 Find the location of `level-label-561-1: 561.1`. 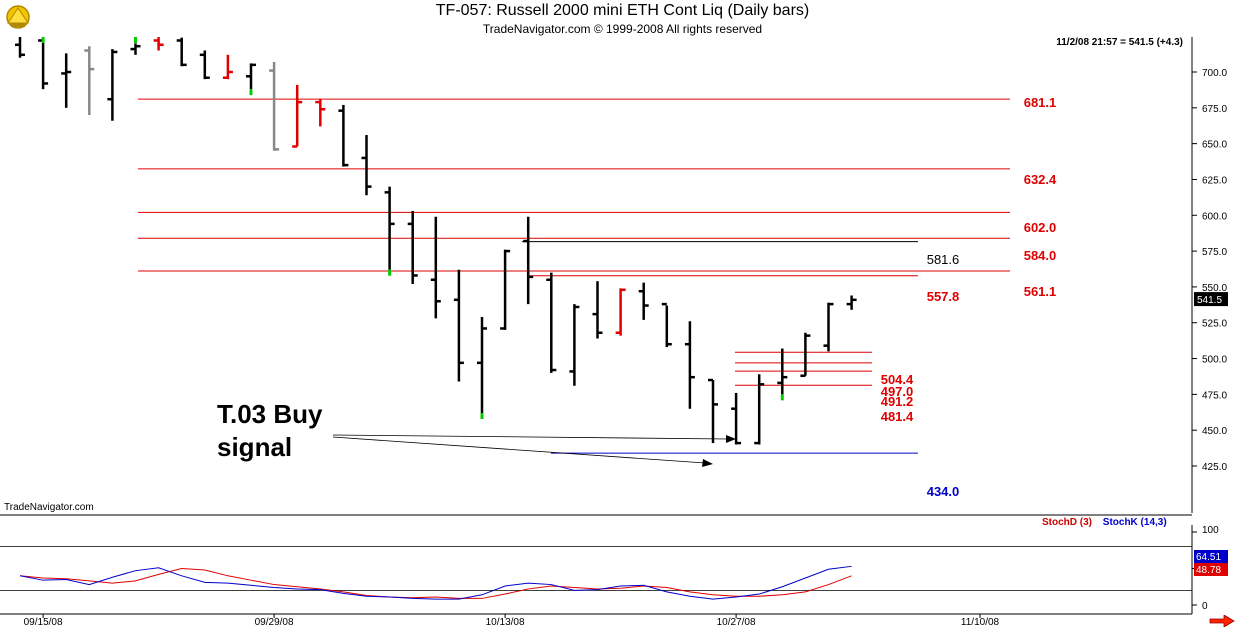

level-label-561-1: 561.1 is located at coordinates (1040, 291).